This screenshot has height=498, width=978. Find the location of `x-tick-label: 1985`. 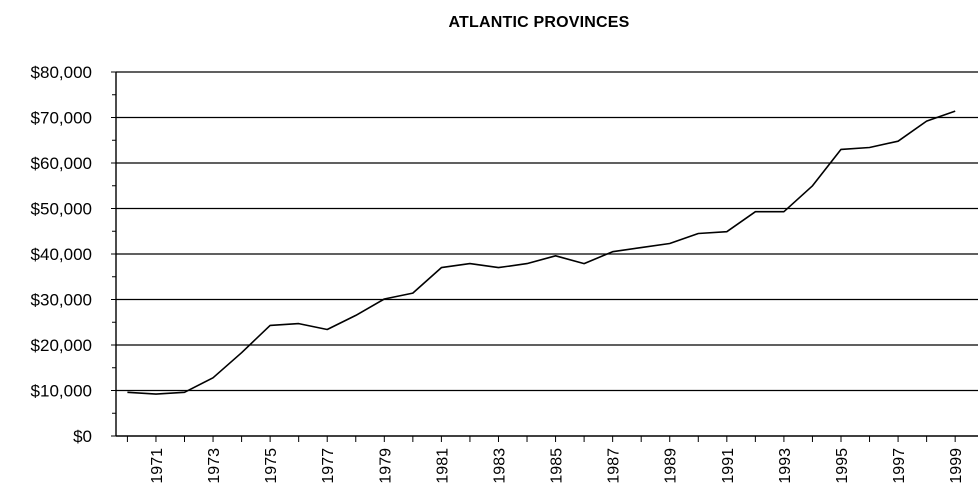

x-tick-label: 1985 is located at coordinates (557, 466).